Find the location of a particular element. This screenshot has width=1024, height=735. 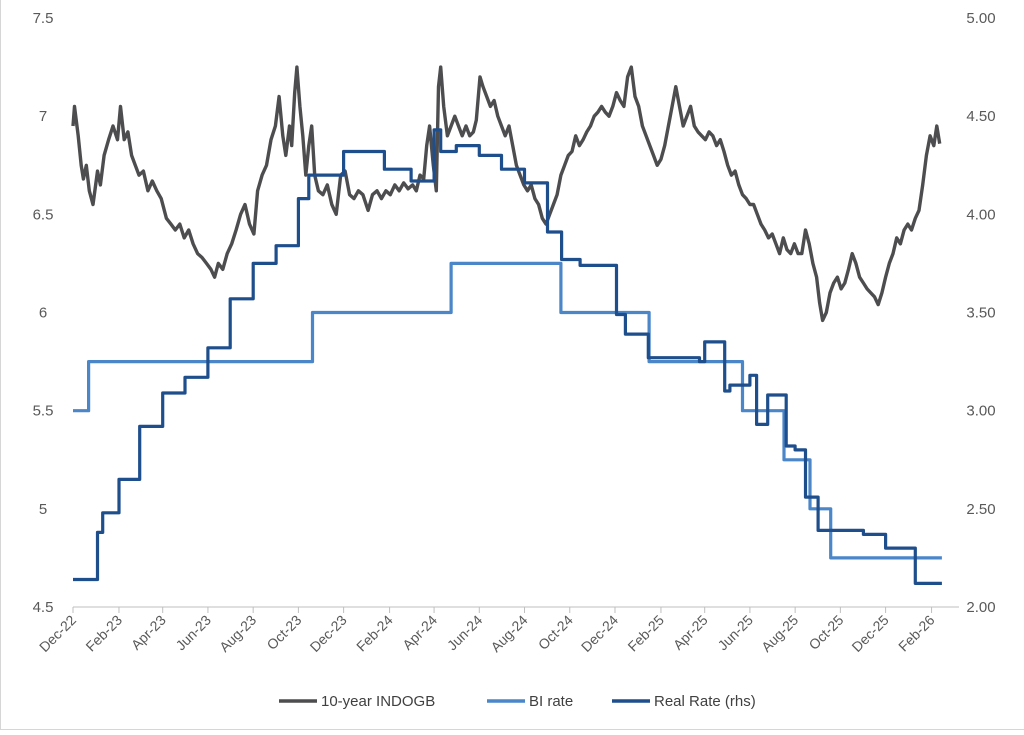

x-tick-label: Dec-25 is located at coordinates (869, 633).